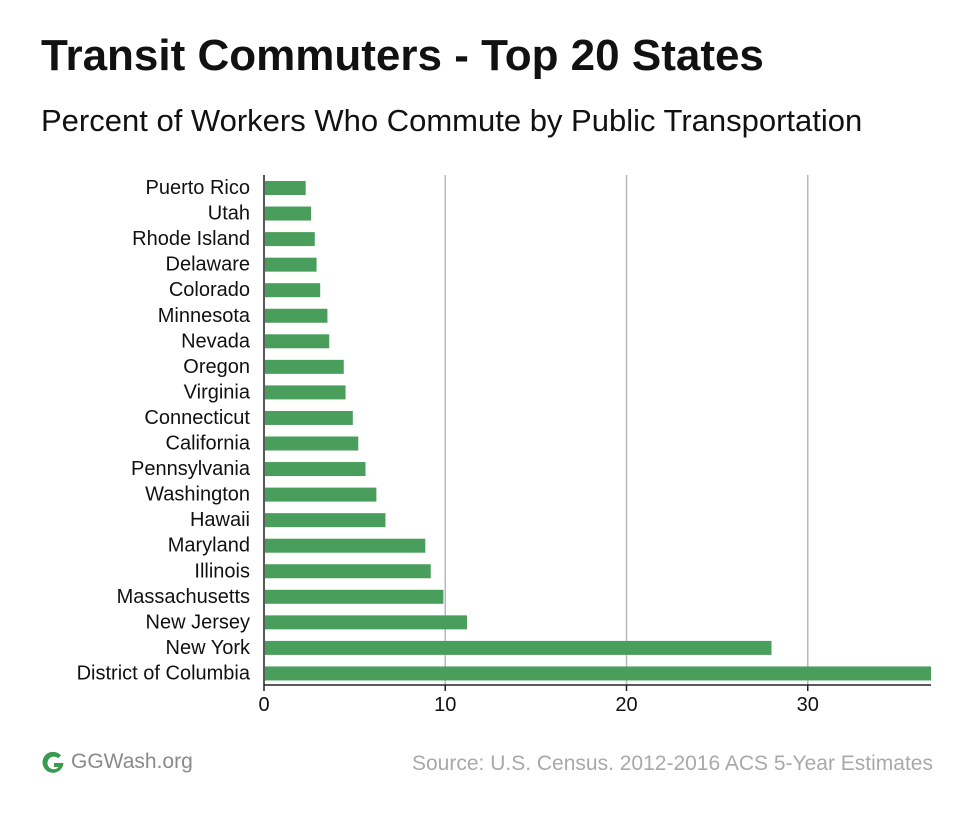 The image size is (975, 813). Describe the element at coordinates (164, 673) in the screenshot. I see `category-label: District of Columbia` at that location.